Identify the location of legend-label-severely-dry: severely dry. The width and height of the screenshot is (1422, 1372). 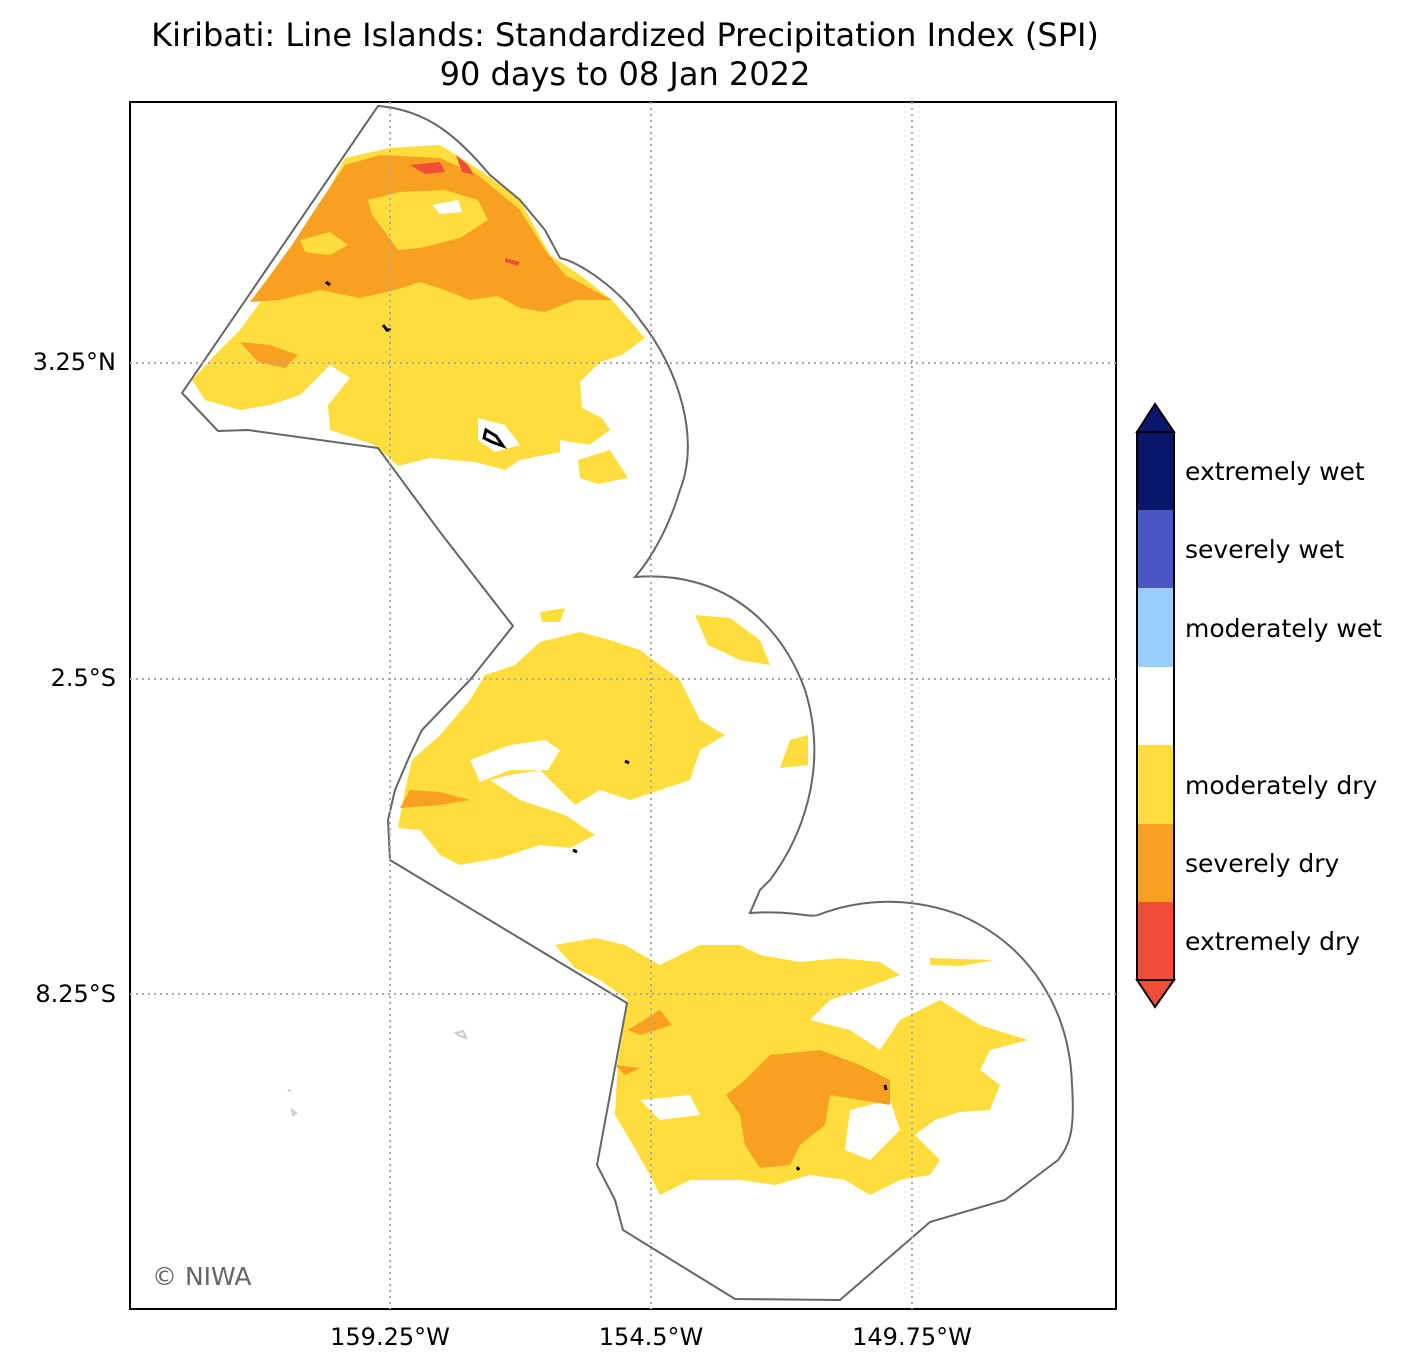
(1262, 863).